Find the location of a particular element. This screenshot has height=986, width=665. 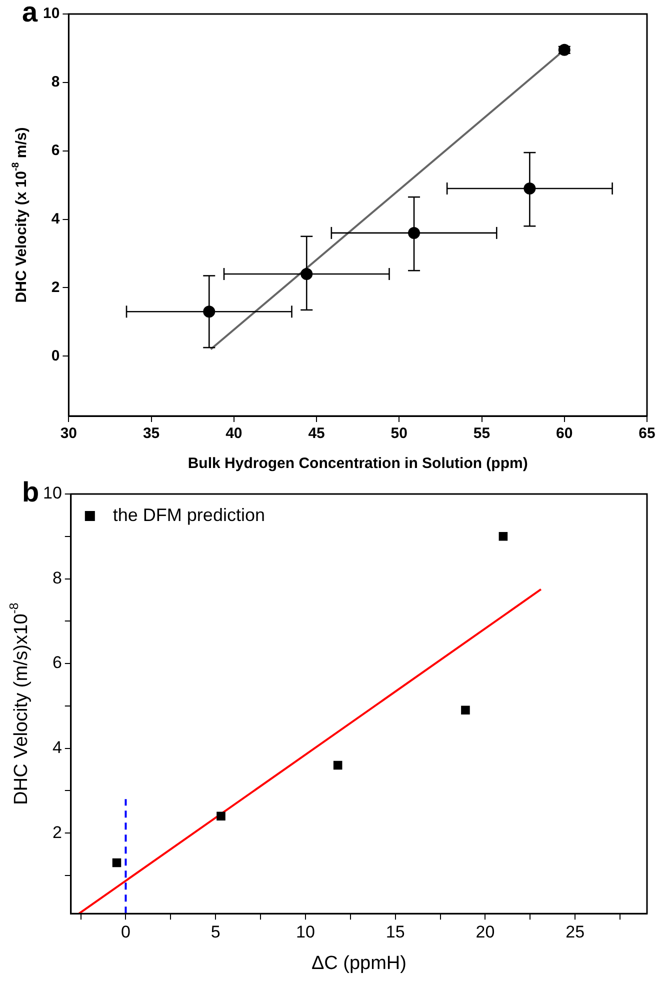

legend-label: the DFM prediction is located at coordinates (188, 514).